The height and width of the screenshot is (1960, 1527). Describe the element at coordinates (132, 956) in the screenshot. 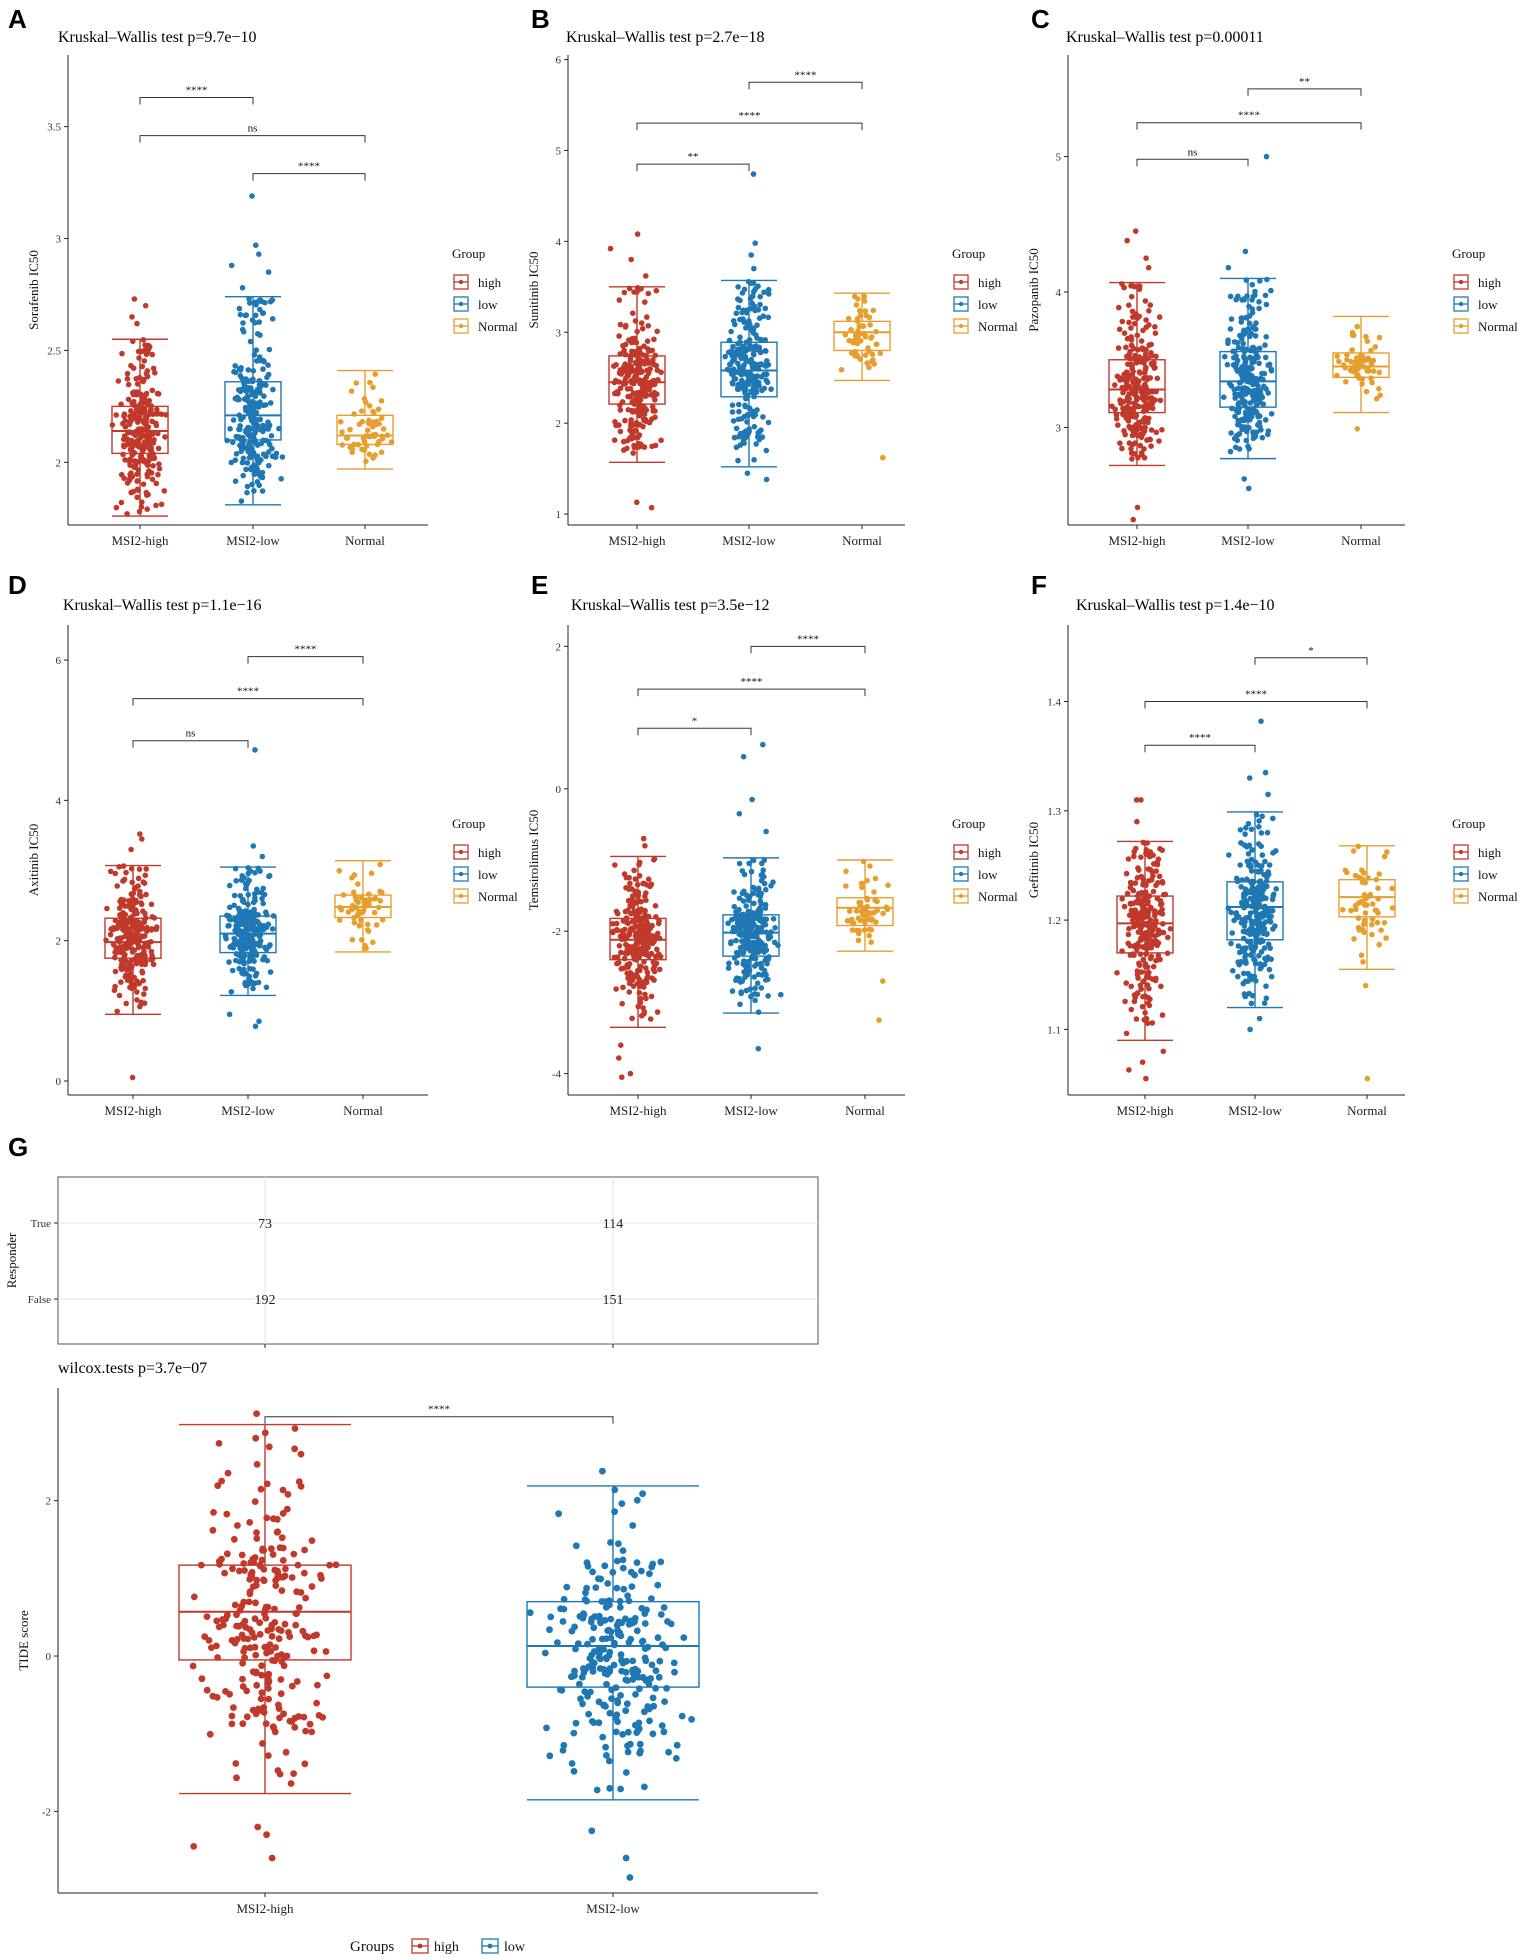

I see `box-group-high` at that location.